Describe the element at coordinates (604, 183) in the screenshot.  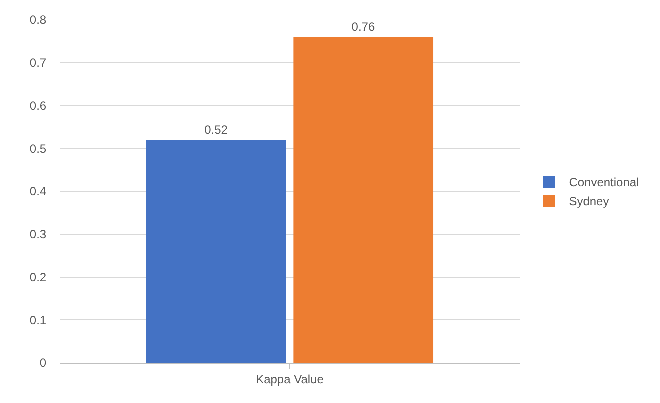
I see `legend-label: Conventional` at that location.